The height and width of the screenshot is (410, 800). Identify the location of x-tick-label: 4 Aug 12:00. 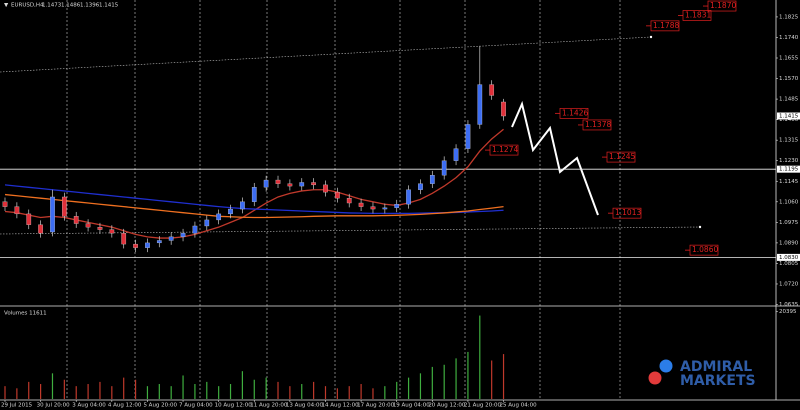
(125, 406).